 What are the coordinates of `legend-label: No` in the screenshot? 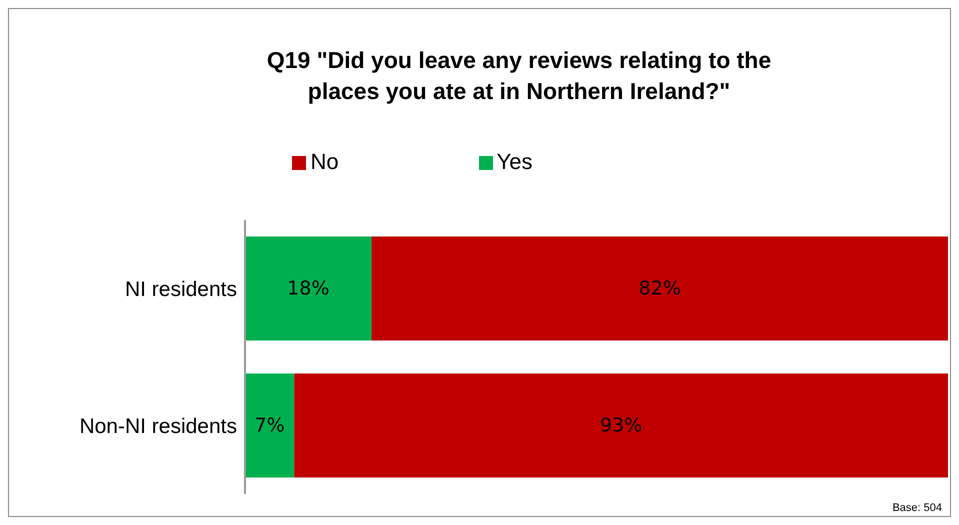 It's located at (324, 161).